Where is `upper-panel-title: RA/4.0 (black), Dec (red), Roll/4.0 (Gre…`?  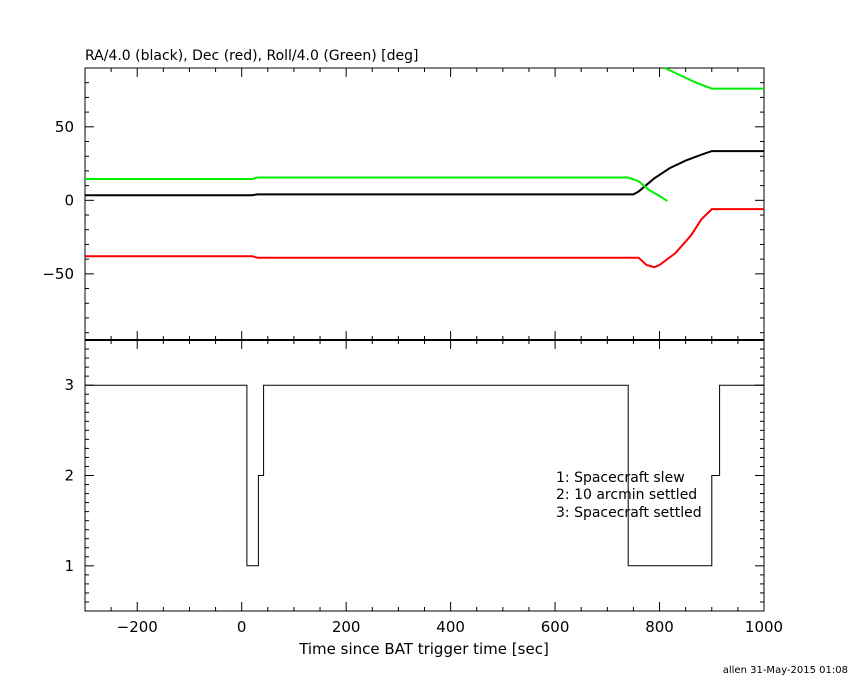 upper-panel-title: RA/4.0 (black), Dec (red), Roll/4.0 (Gre… is located at coordinates (251, 56).